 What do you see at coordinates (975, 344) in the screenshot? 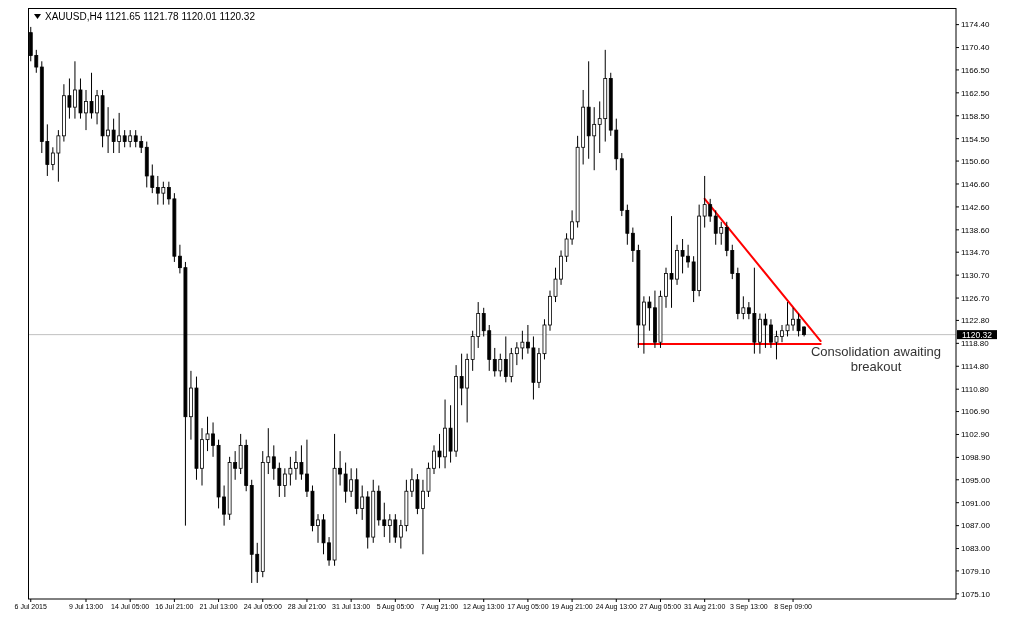
I see `y-tick-label: 1118.80` at bounding box center [975, 344].